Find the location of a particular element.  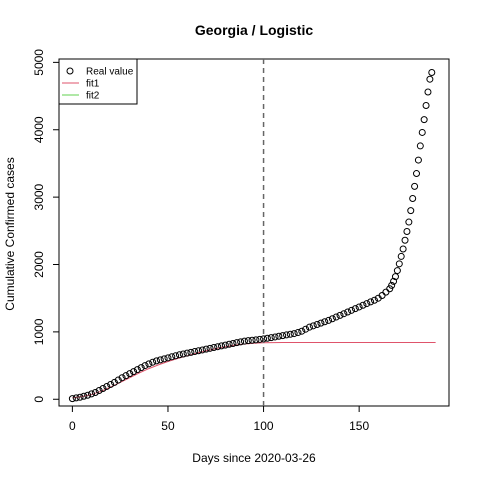

y-tick-label: 2000 is located at coordinates (39, 264).